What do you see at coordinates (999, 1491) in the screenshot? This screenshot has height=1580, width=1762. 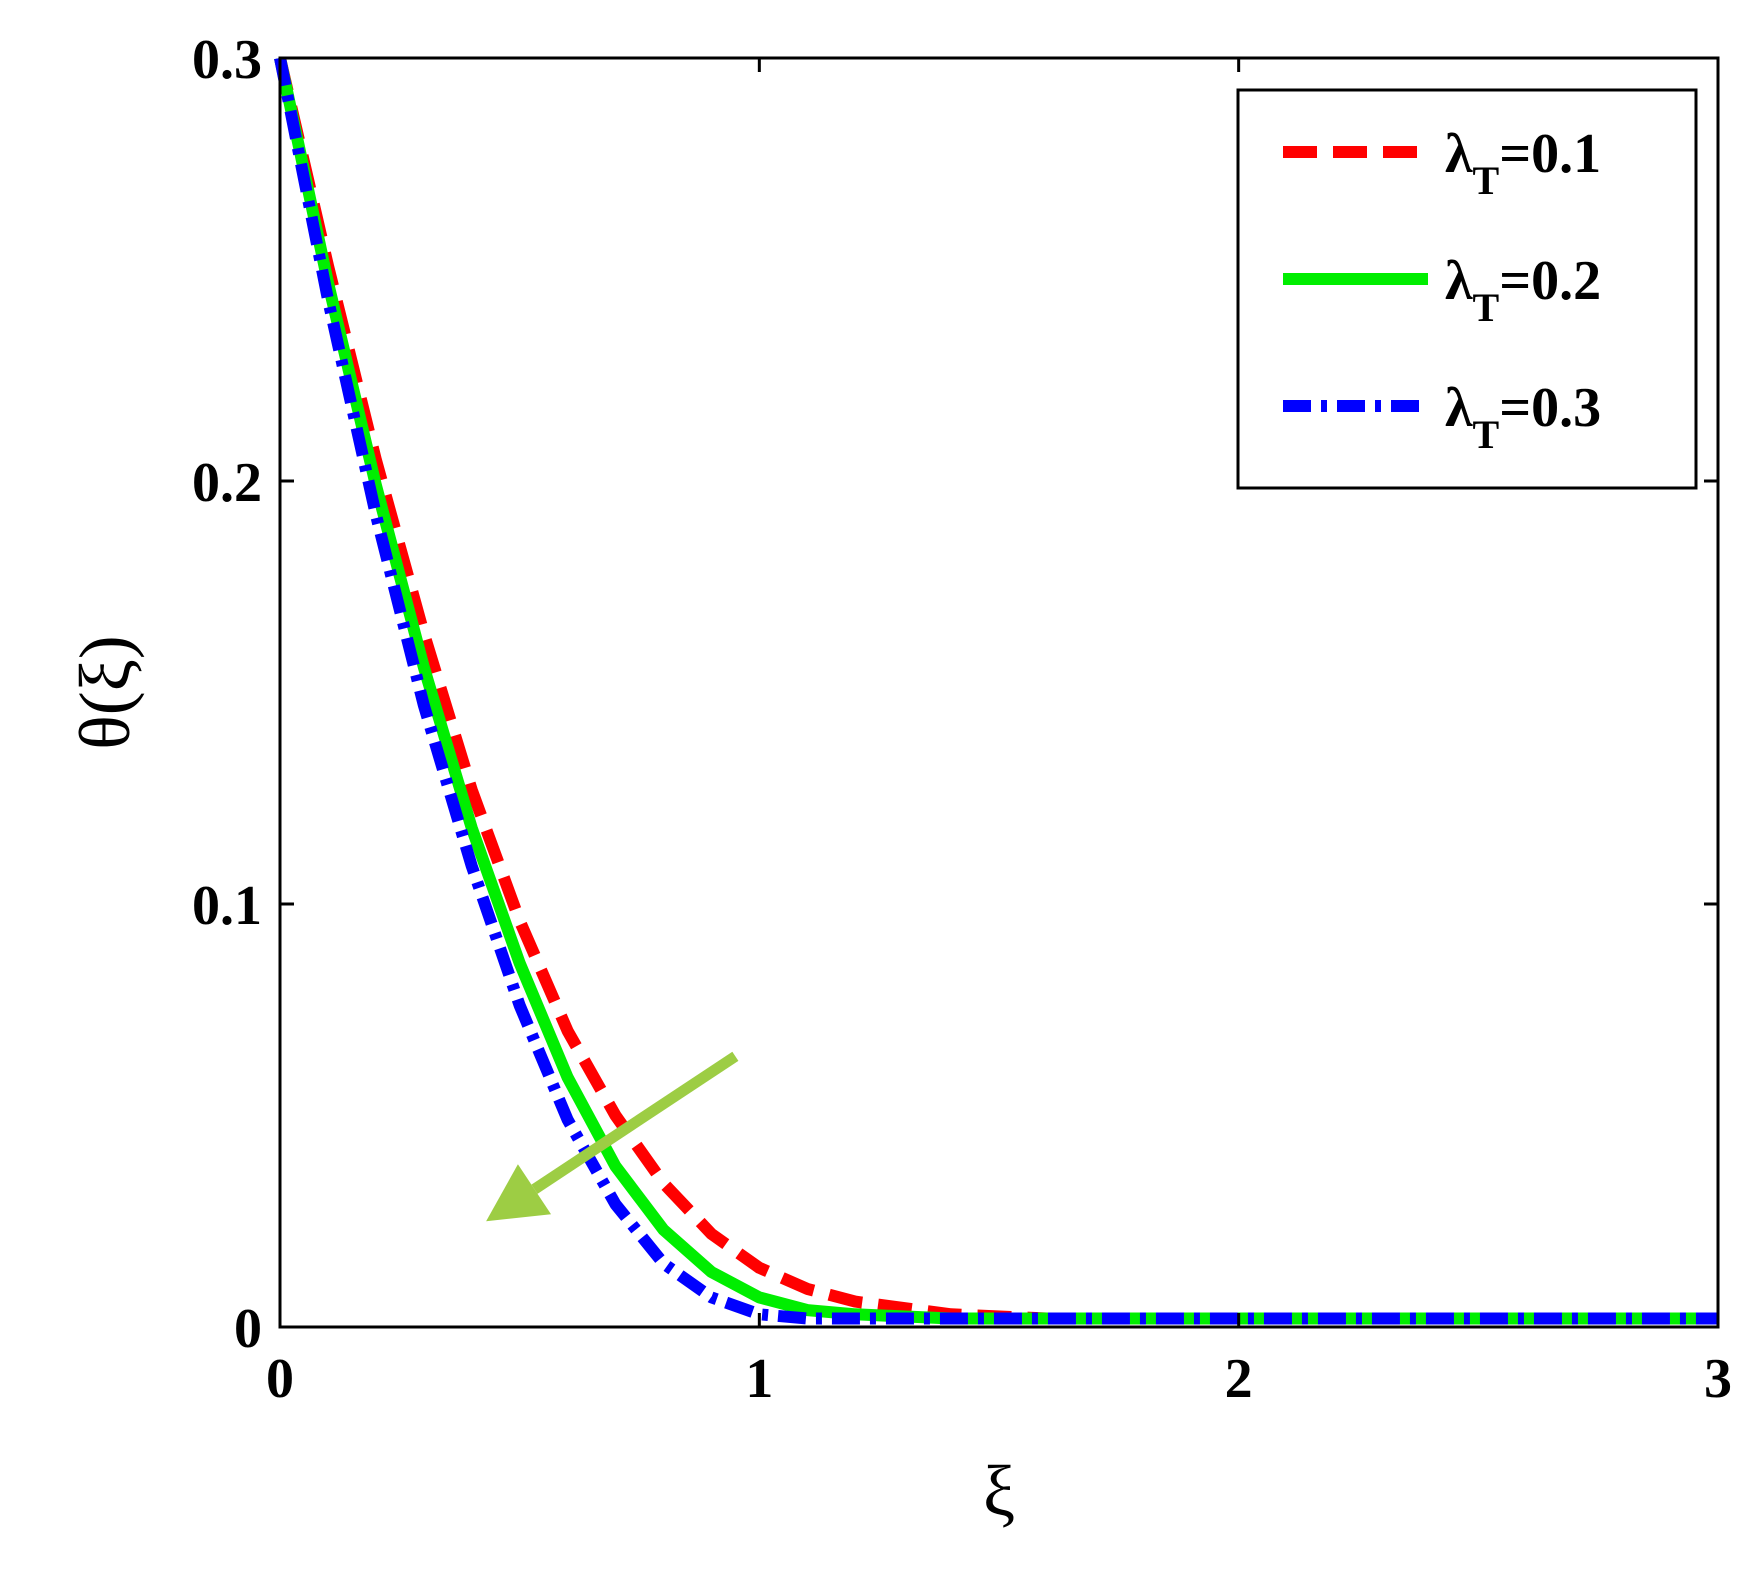 I see `x-axis-title: ξ` at bounding box center [999, 1491].